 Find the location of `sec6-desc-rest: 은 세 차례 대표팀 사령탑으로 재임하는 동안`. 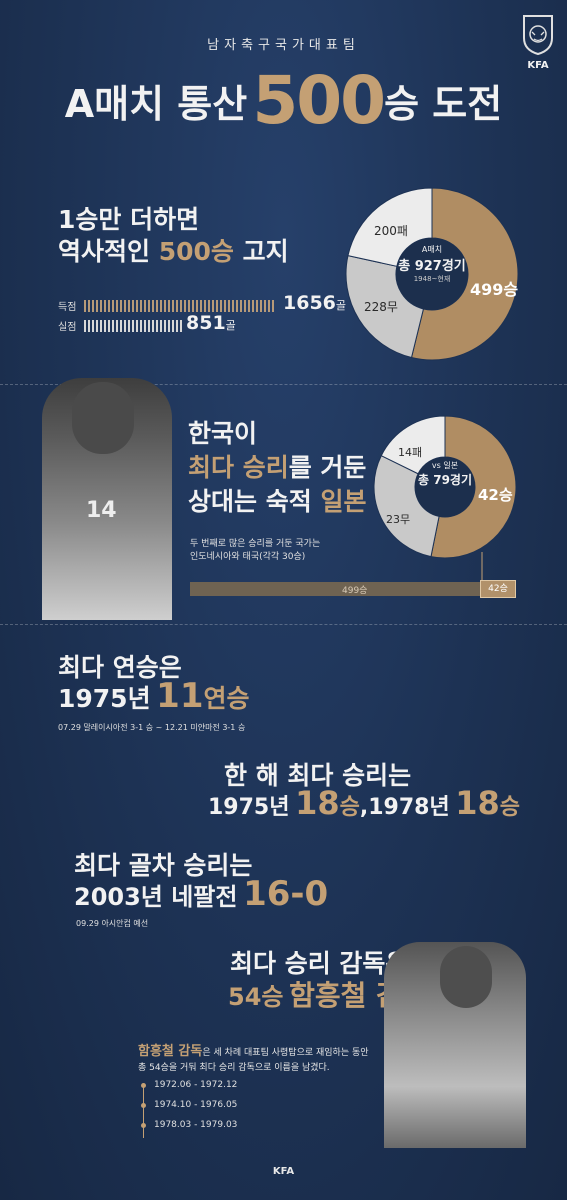

sec6-desc-rest: 은 세 차례 대표팀 사령탑으로 재임하는 동안 is located at coordinates (285, 1053).